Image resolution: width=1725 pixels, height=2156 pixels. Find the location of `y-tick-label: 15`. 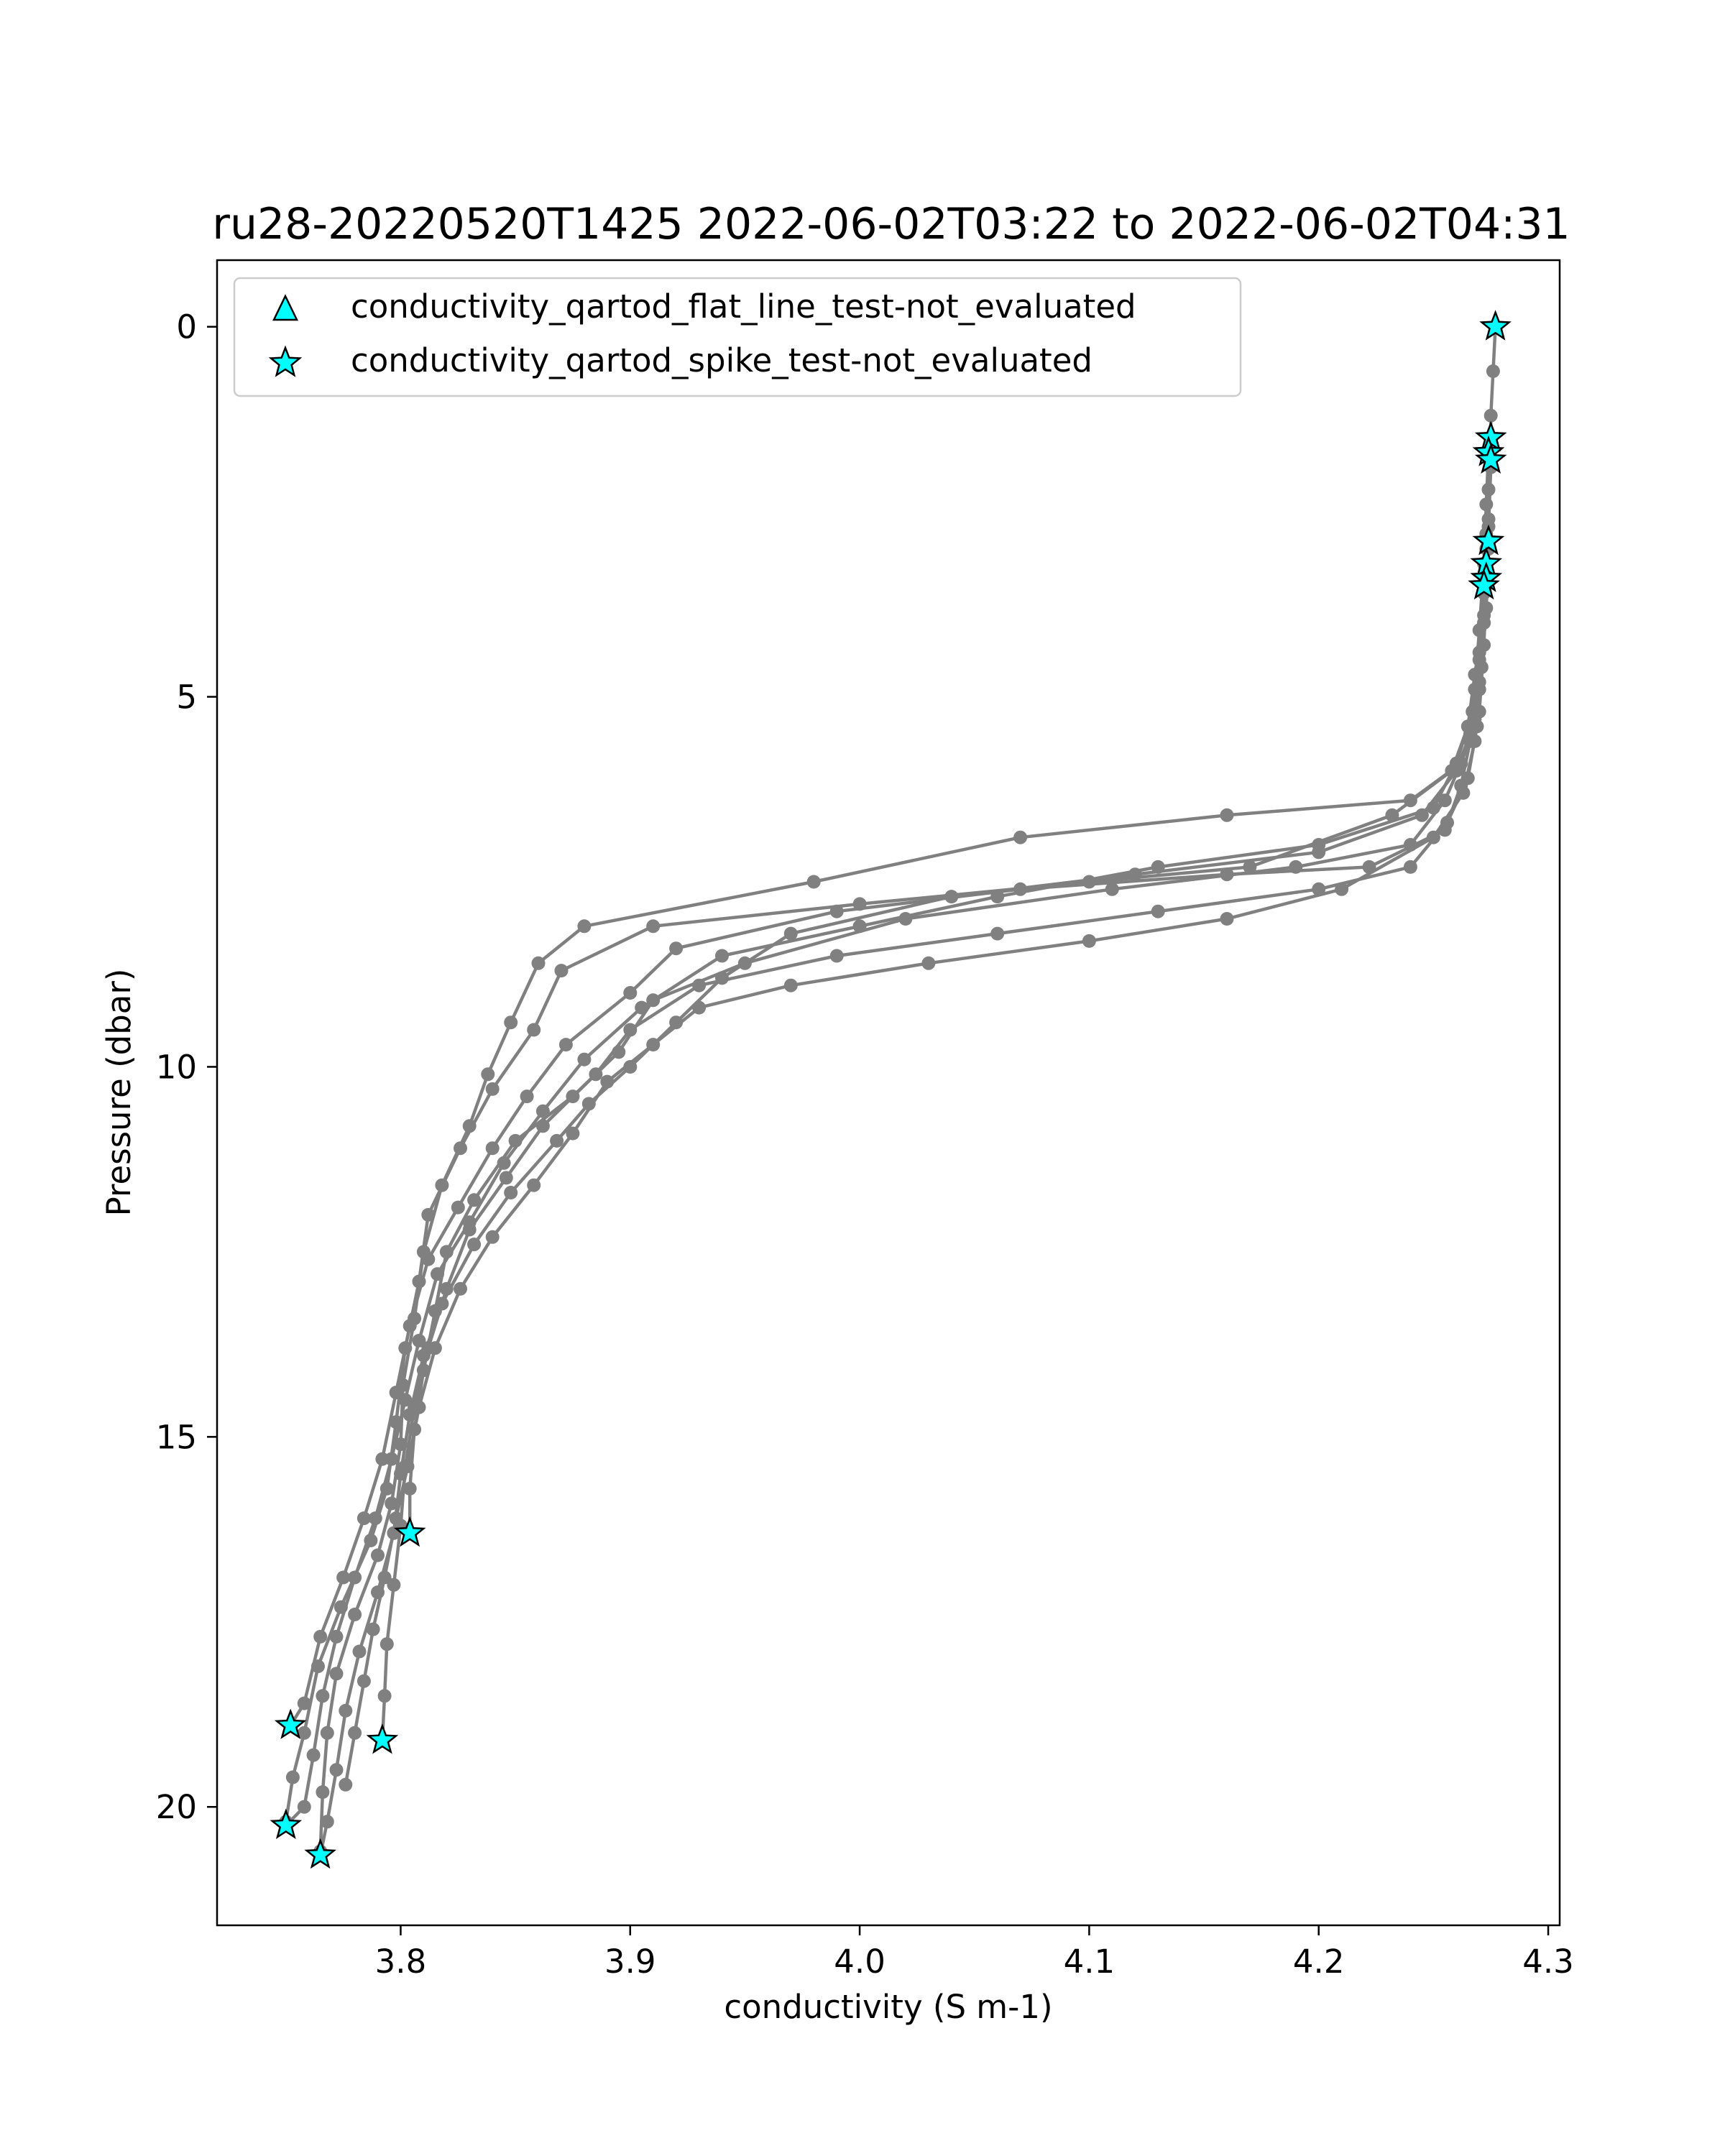

y-tick-label: 15 is located at coordinates (176, 1437).